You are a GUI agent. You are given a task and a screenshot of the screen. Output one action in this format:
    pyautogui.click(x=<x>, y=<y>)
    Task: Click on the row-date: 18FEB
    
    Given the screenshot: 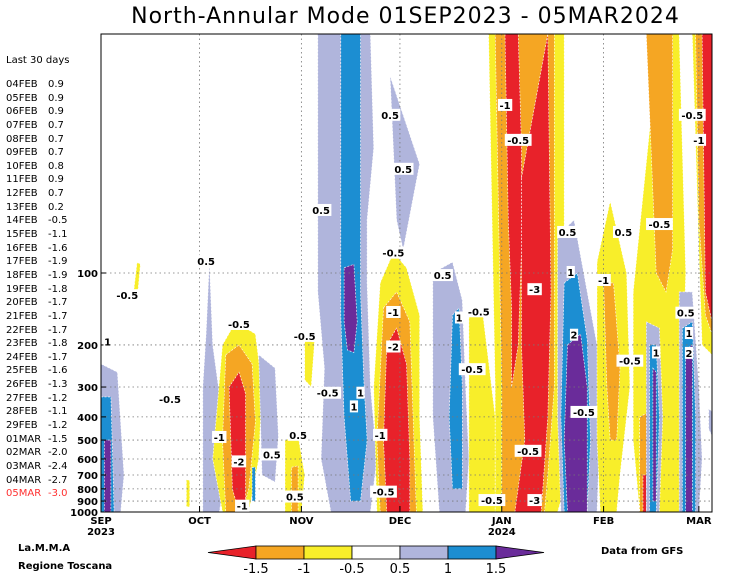 What is the action you would take?
    pyautogui.click(x=22, y=275)
    